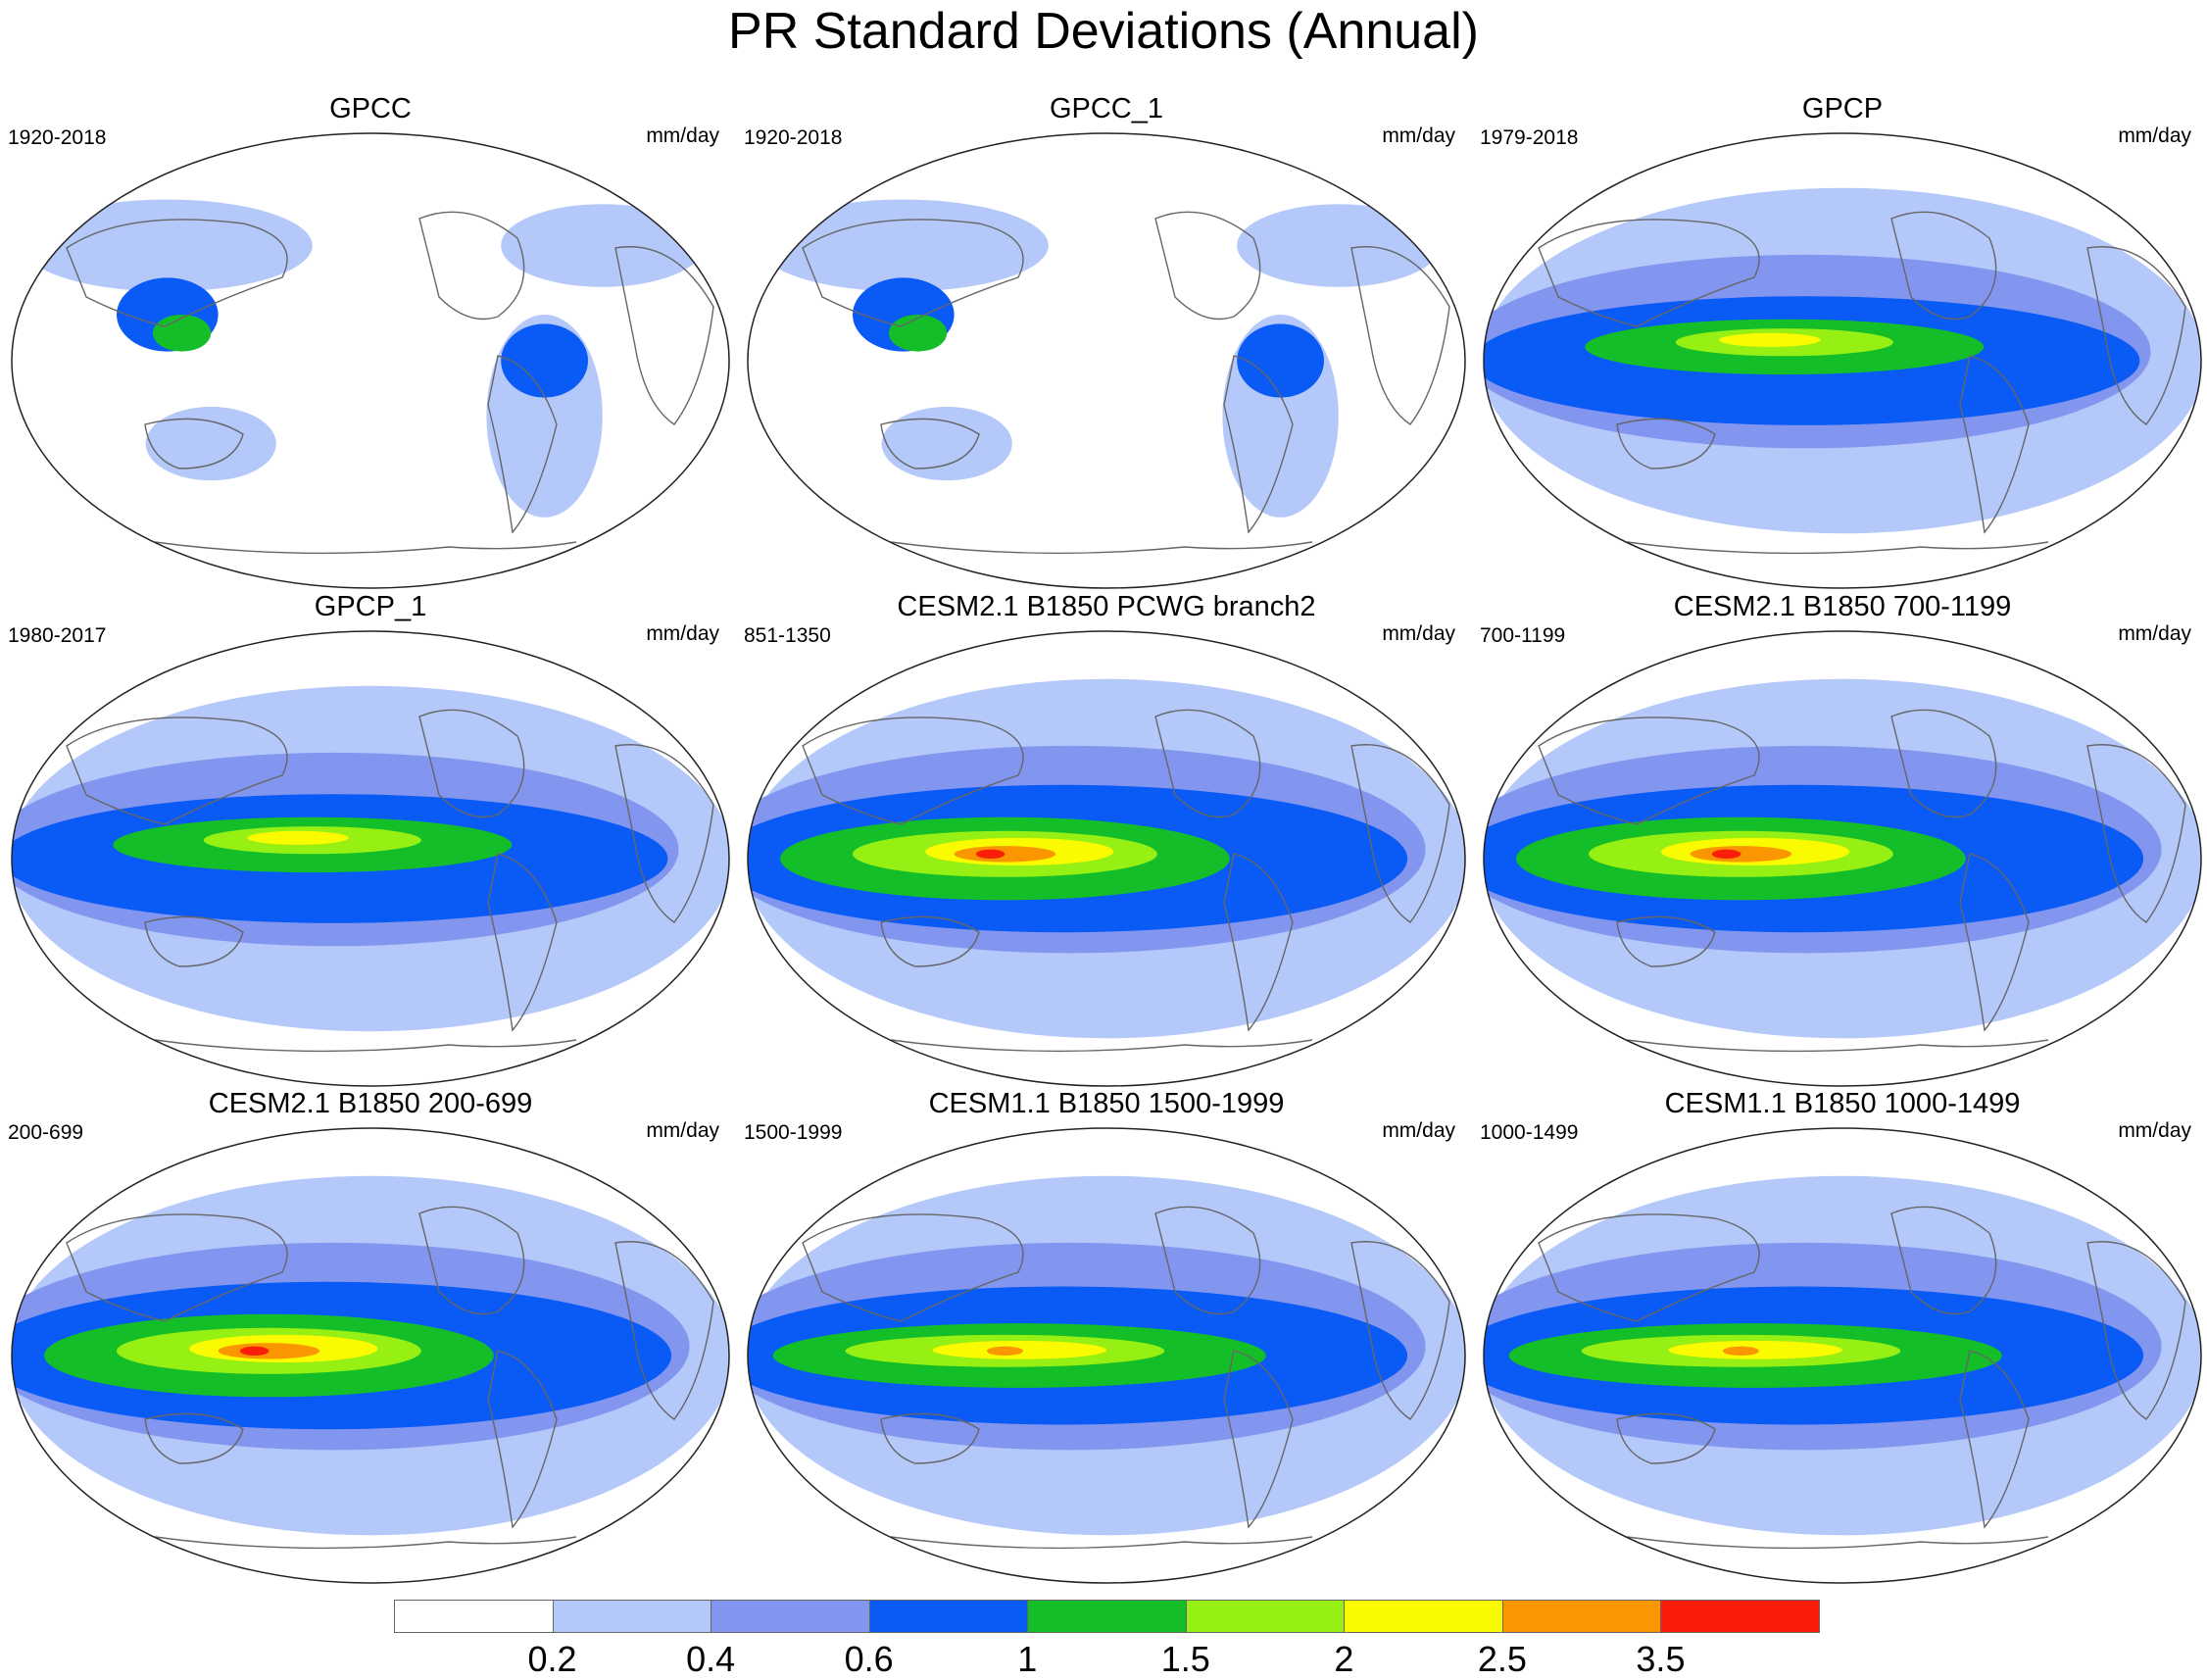 This screenshot has height=1680, width=2207. What do you see at coordinates (1842, 108) in the screenshot?
I see `panel-title: GPCP` at bounding box center [1842, 108].